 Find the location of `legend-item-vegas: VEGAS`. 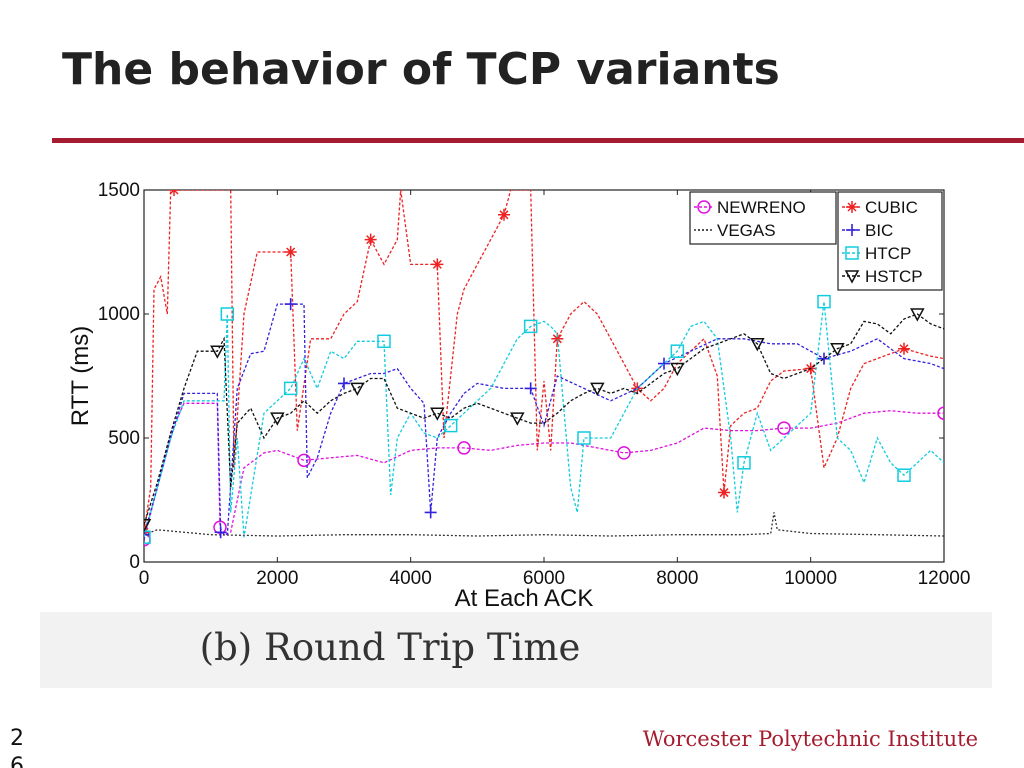

legend-item-vegas: VEGAS is located at coordinates (735, 230).